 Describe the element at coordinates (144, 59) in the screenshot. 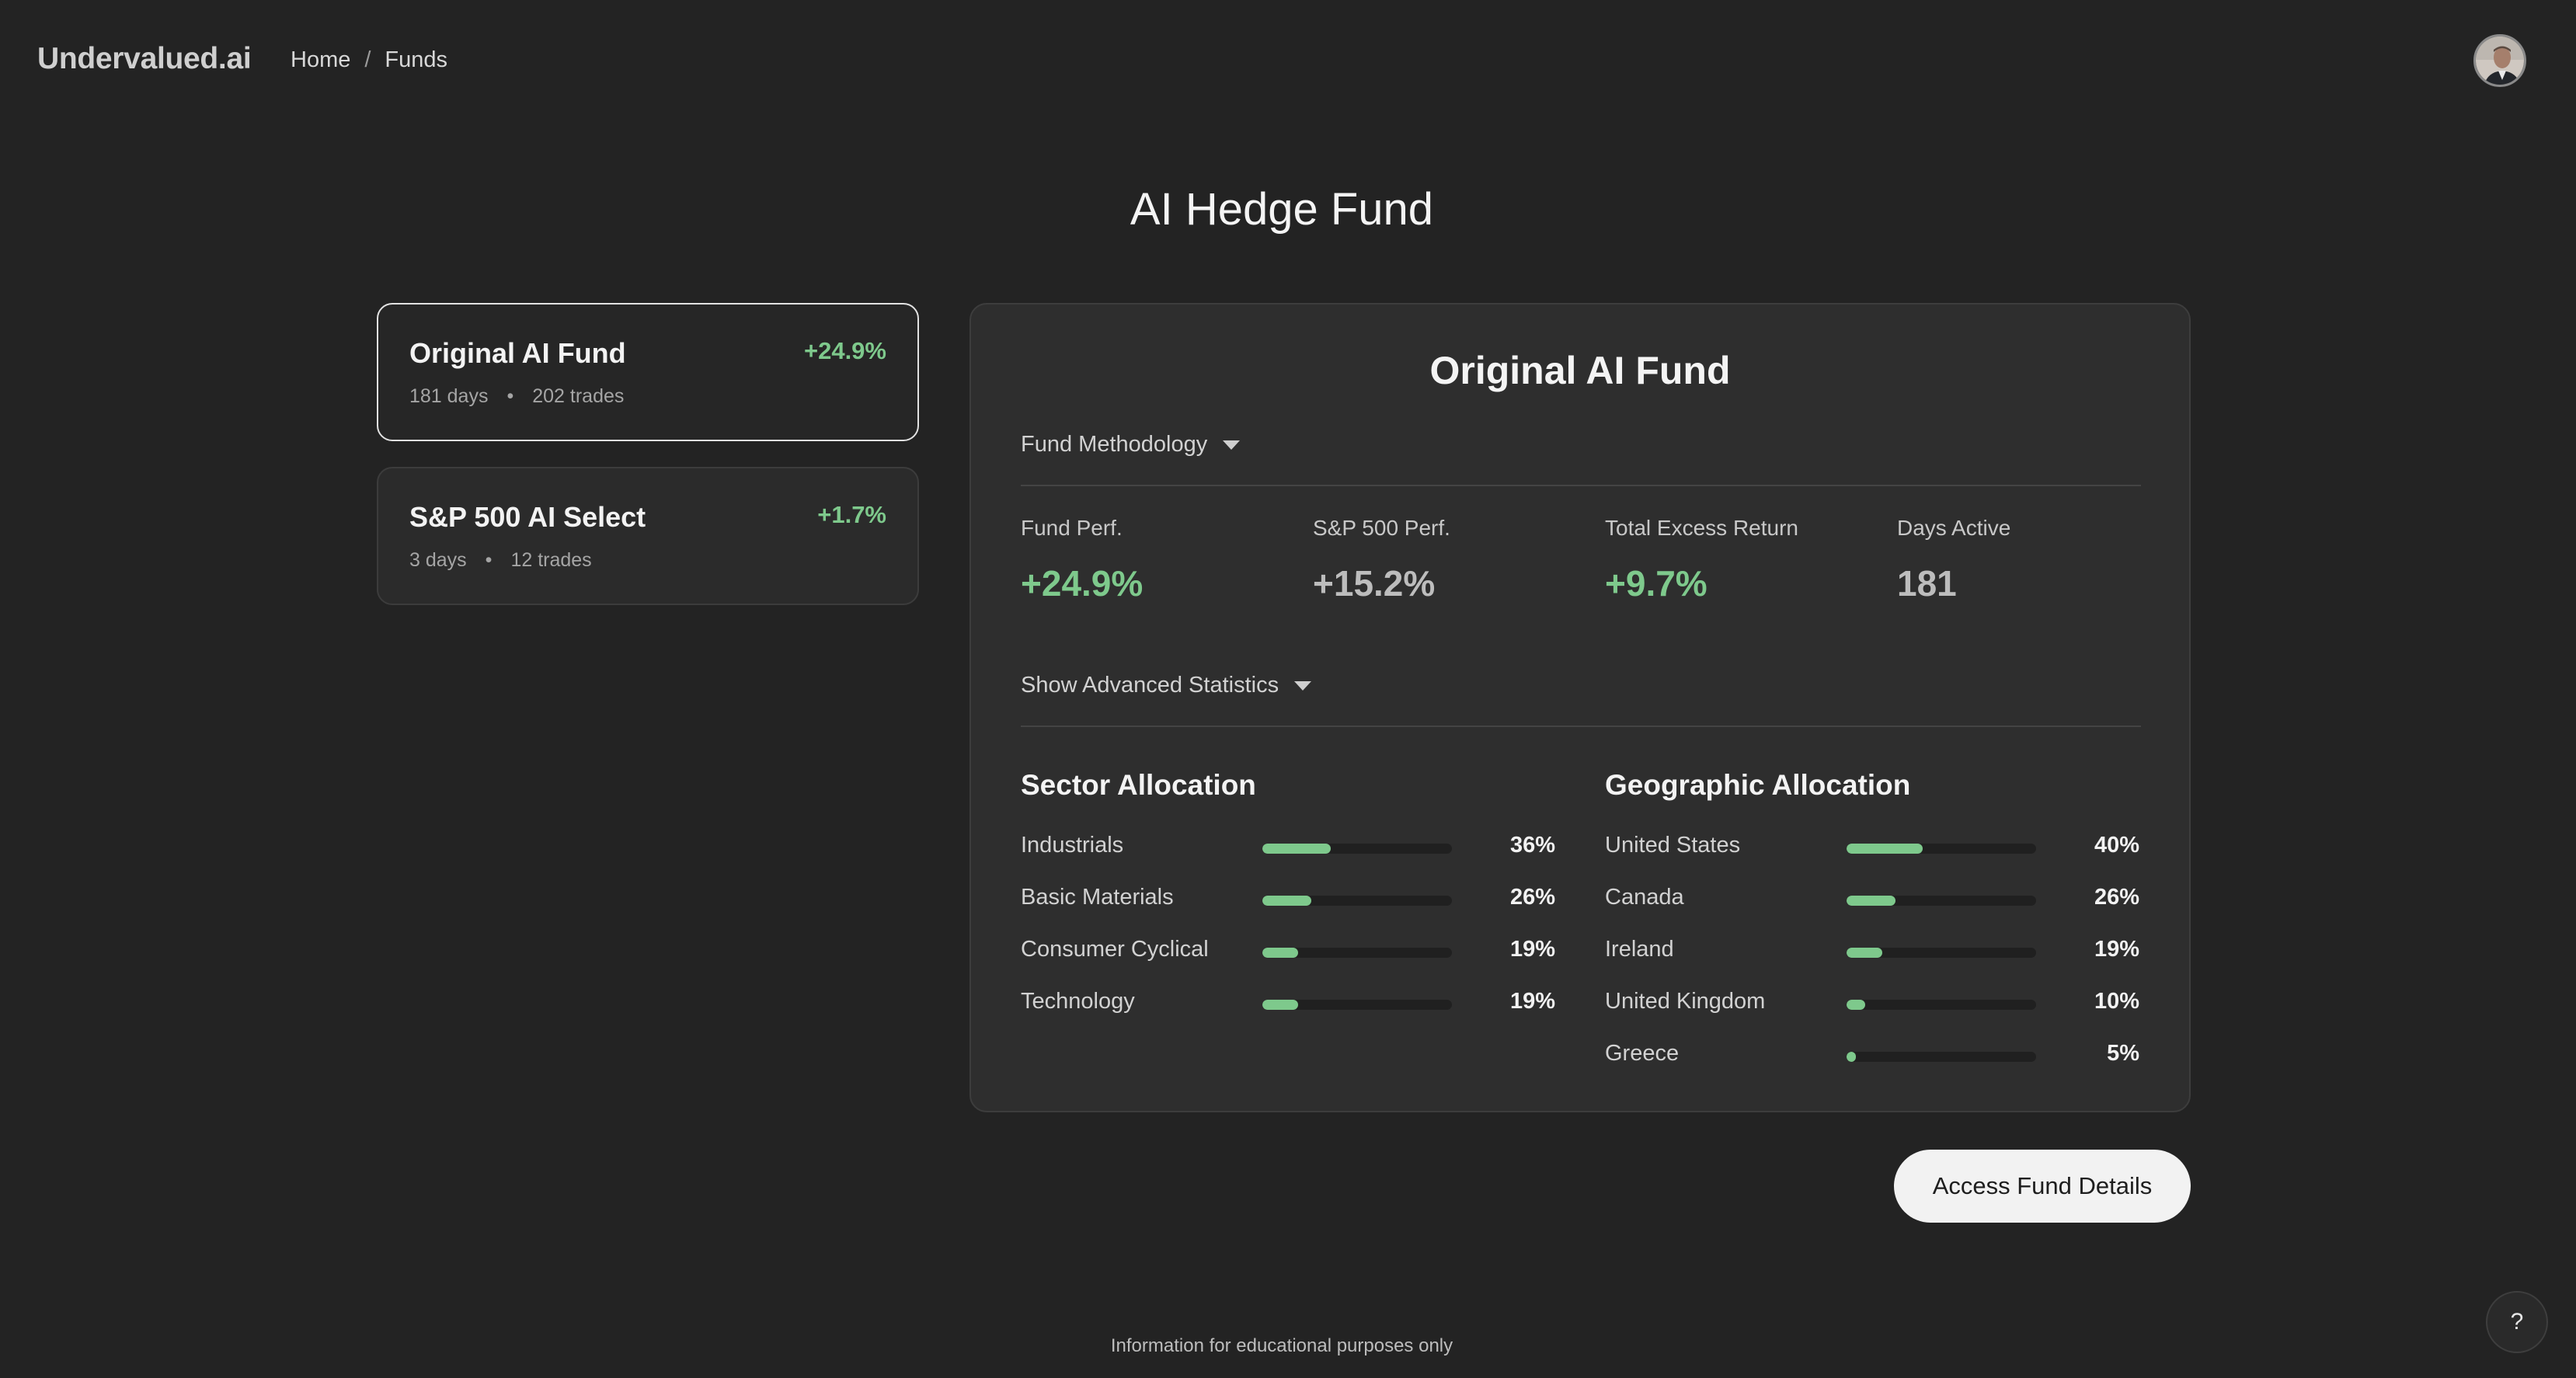

I see `logo: Undervalued.ai` at that location.